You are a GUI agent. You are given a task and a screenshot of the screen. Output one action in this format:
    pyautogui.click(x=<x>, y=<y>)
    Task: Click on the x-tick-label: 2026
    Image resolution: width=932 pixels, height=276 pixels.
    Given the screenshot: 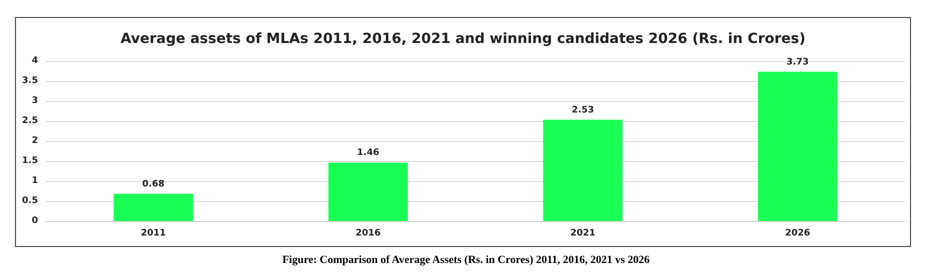 What is the action you would take?
    pyautogui.click(x=797, y=233)
    